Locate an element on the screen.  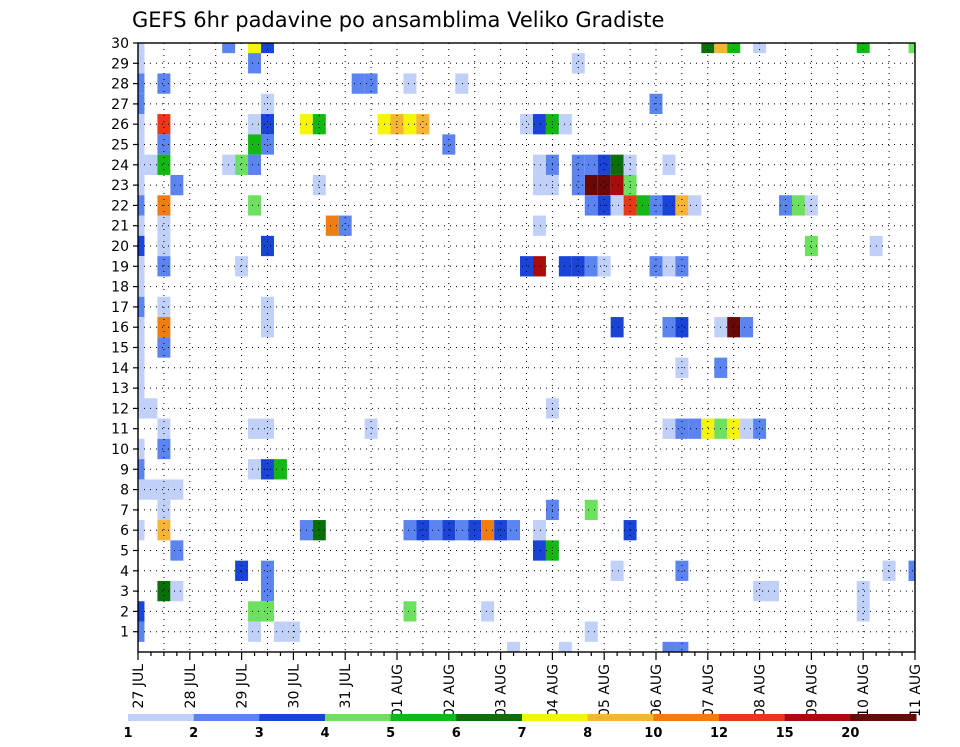
colorbar-label: 4 is located at coordinates (324, 733).